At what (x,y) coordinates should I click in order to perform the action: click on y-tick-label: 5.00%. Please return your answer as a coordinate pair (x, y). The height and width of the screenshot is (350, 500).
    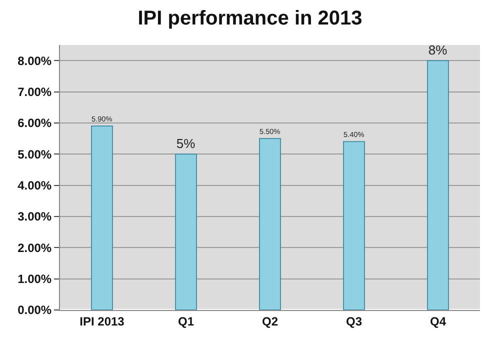
    Looking at the image, I should click on (35, 154).